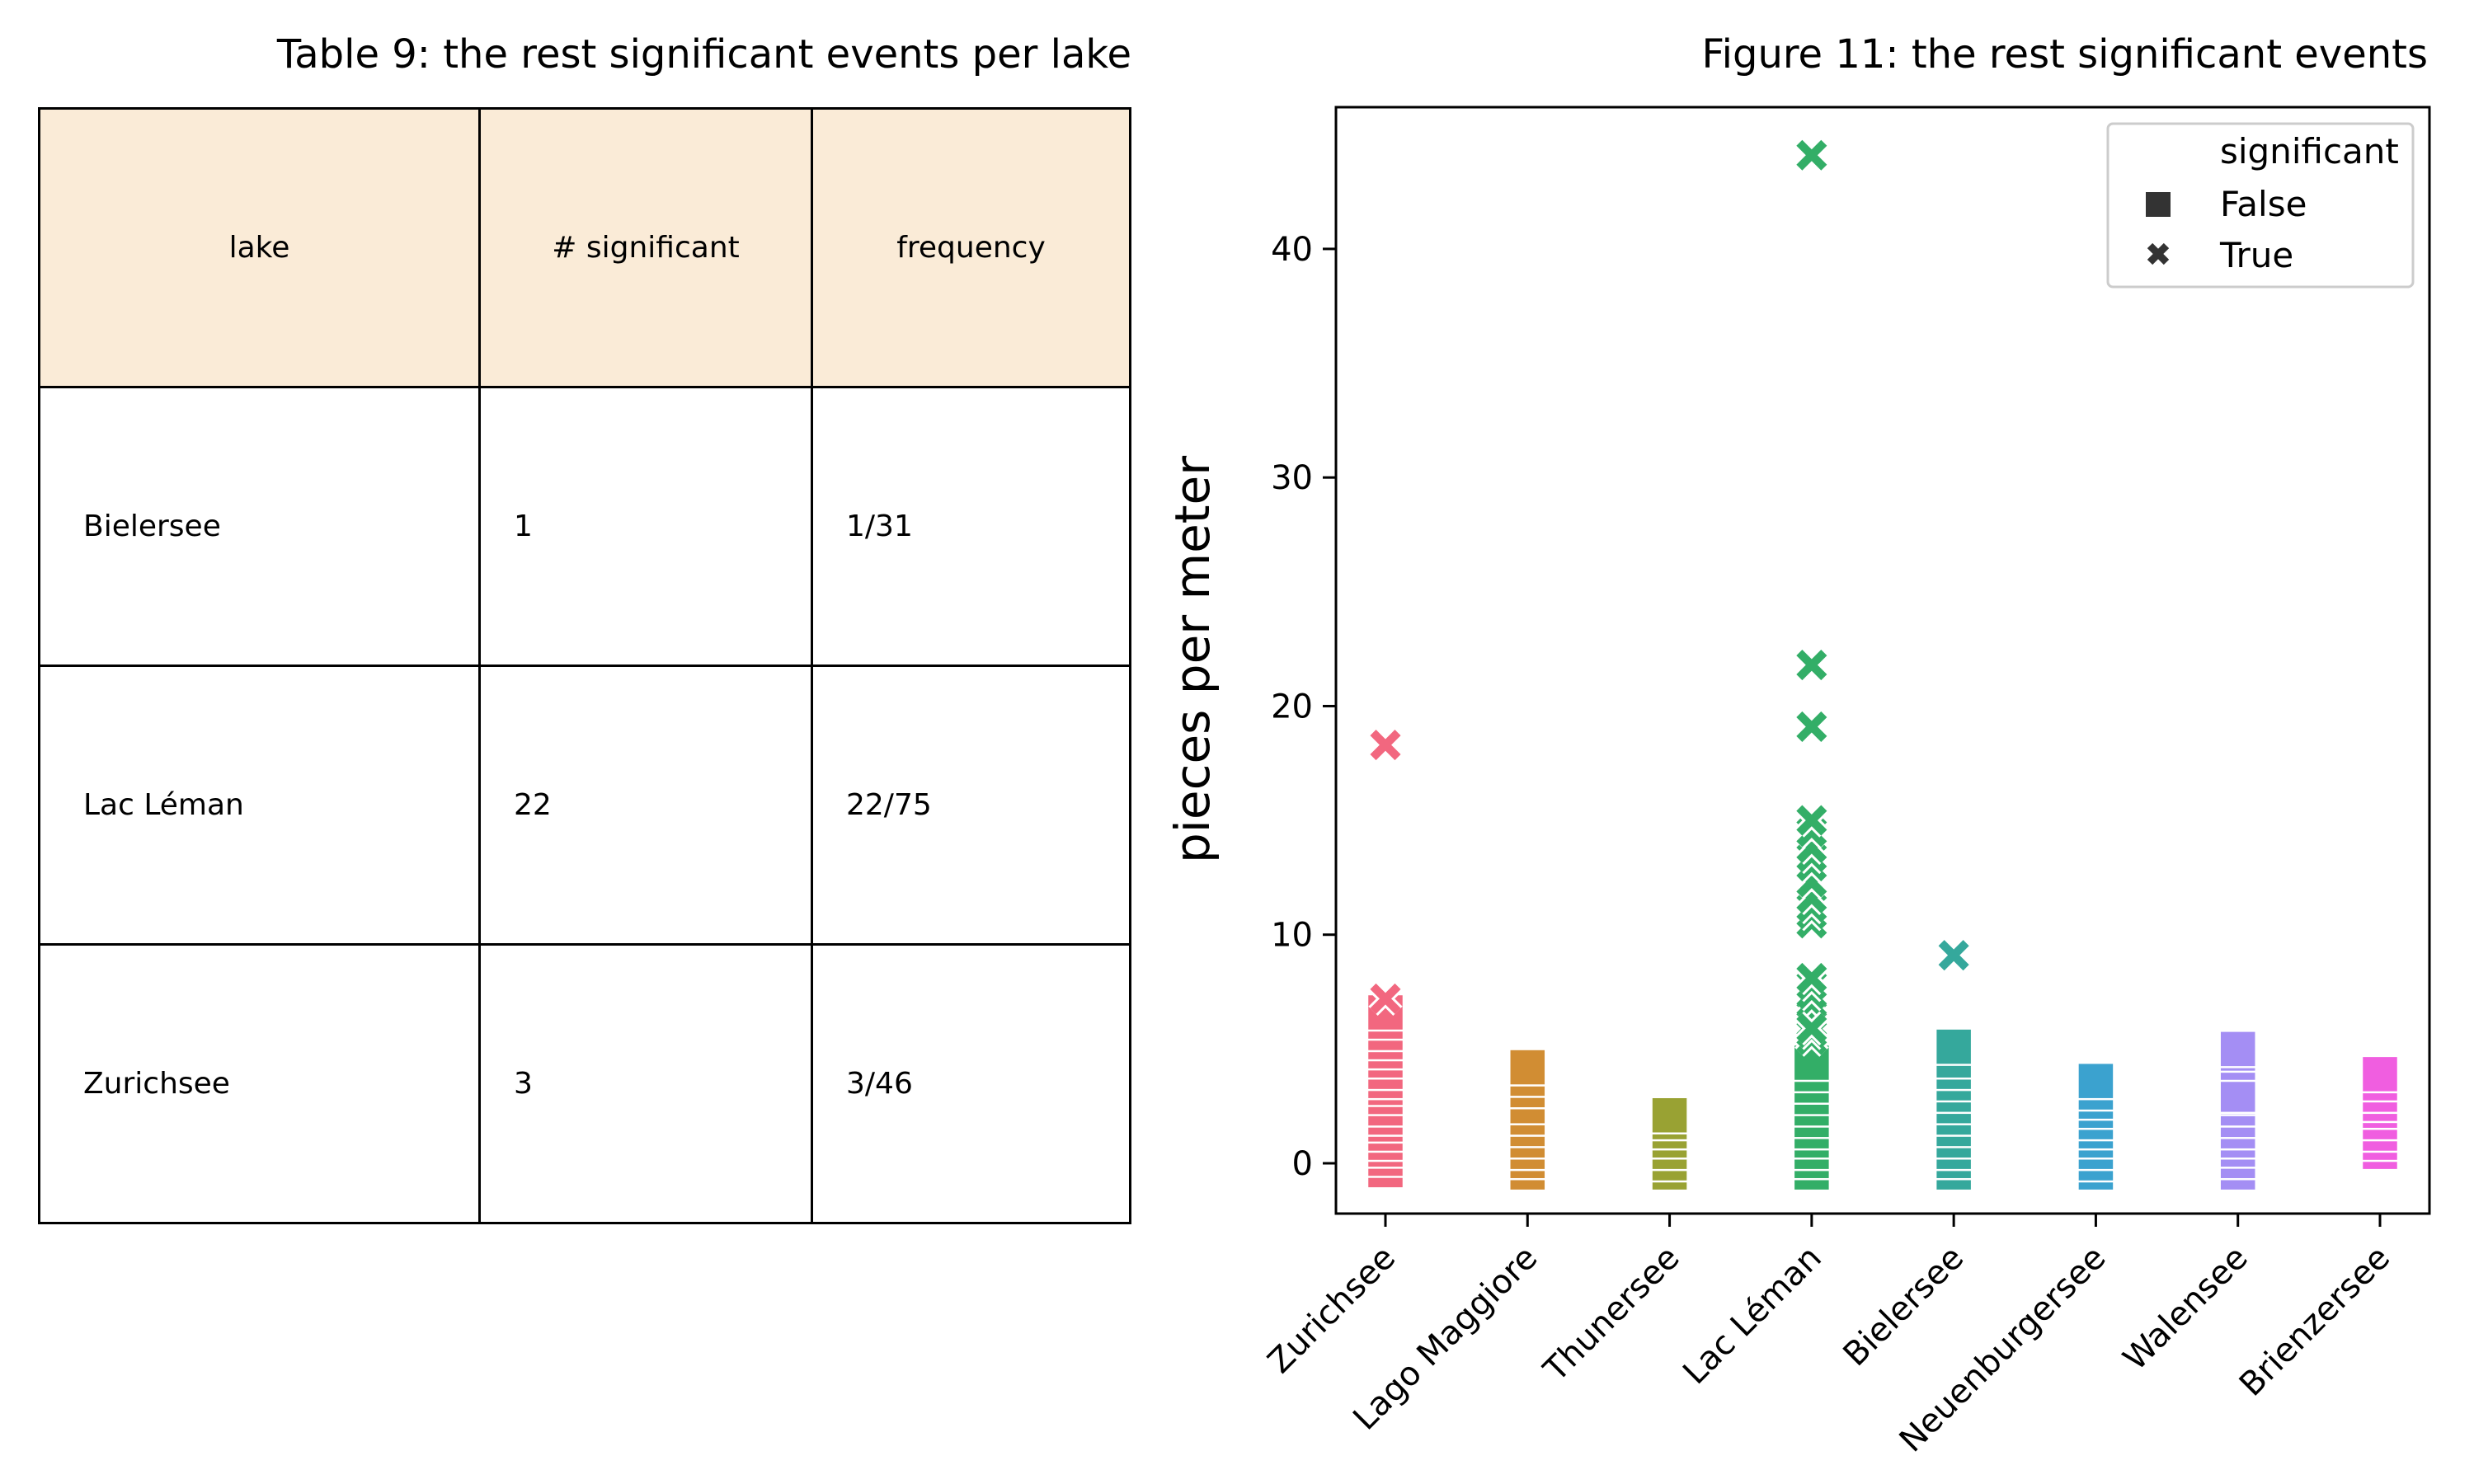 The width and height of the screenshot is (2474, 1484). I want to click on legend-box, so click(2260, 205).